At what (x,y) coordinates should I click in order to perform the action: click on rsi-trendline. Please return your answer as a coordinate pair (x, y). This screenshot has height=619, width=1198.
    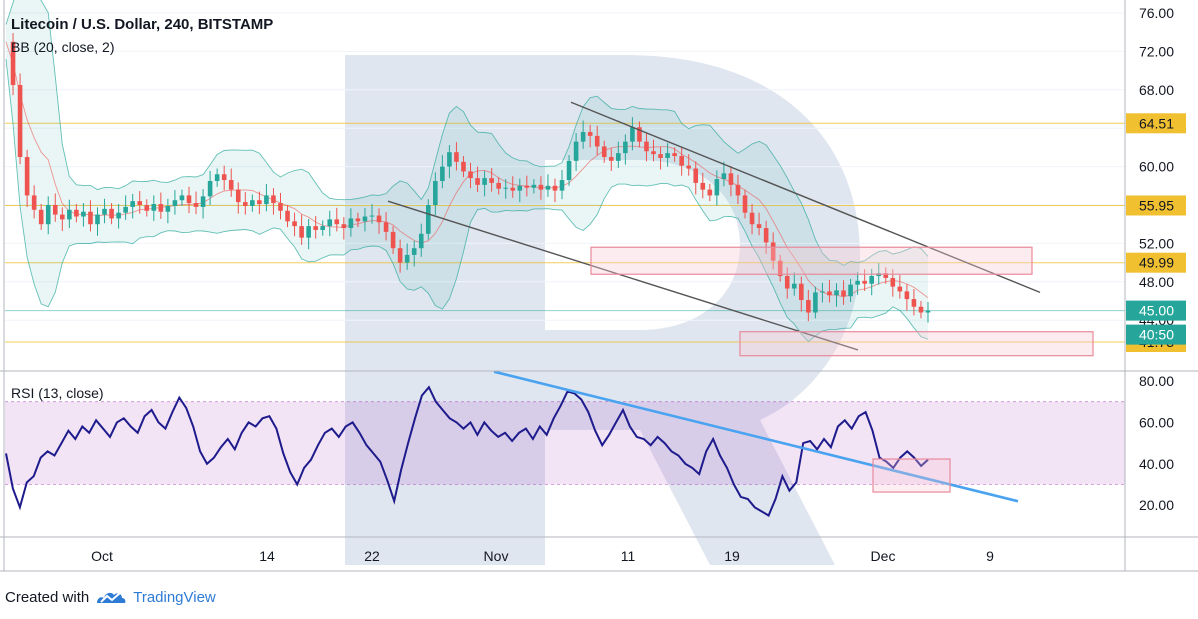
    Looking at the image, I should click on (756, 436).